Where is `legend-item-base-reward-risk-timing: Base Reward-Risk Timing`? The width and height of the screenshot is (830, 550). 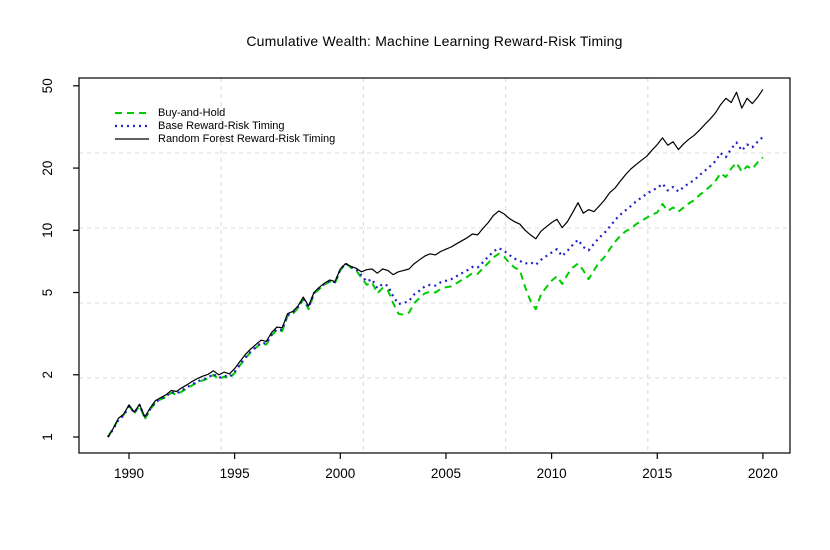 legend-item-base-reward-risk-timing: Base Reward-Risk Timing is located at coordinates (224, 125).